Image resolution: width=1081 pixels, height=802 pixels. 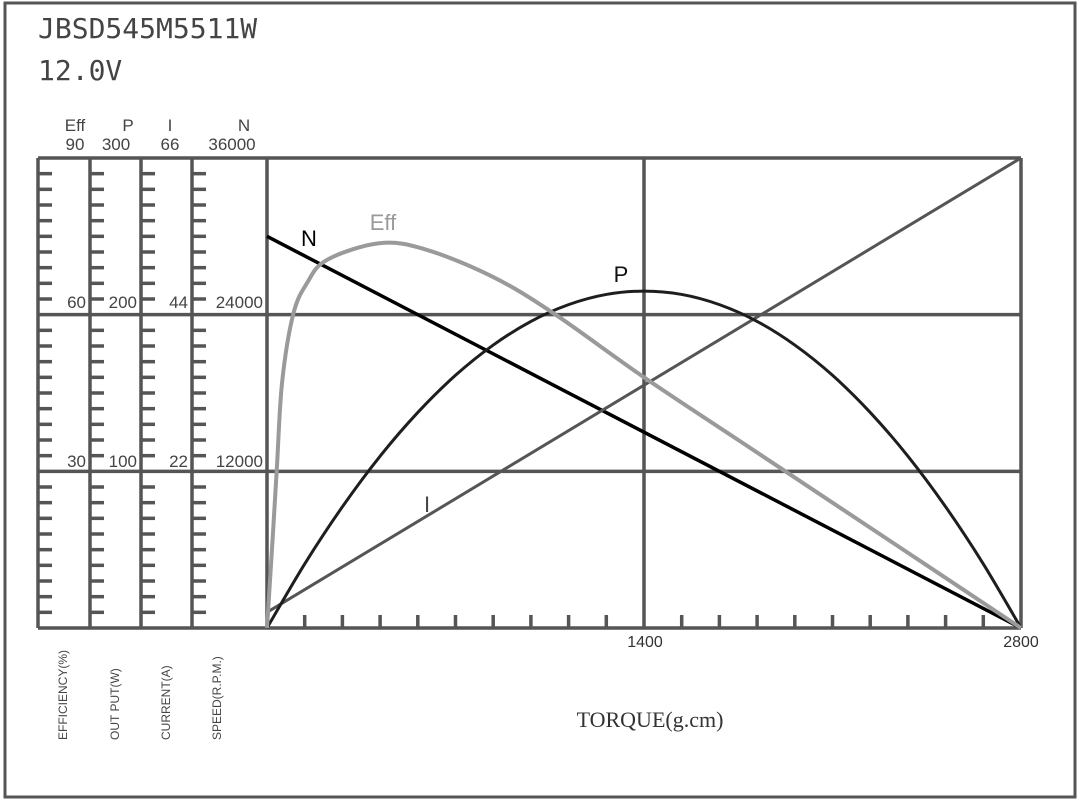 What do you see at coordinates (178, 302) in the screenshot?
I see `scale-tick-label: 44` at bounding box center [178, 302].